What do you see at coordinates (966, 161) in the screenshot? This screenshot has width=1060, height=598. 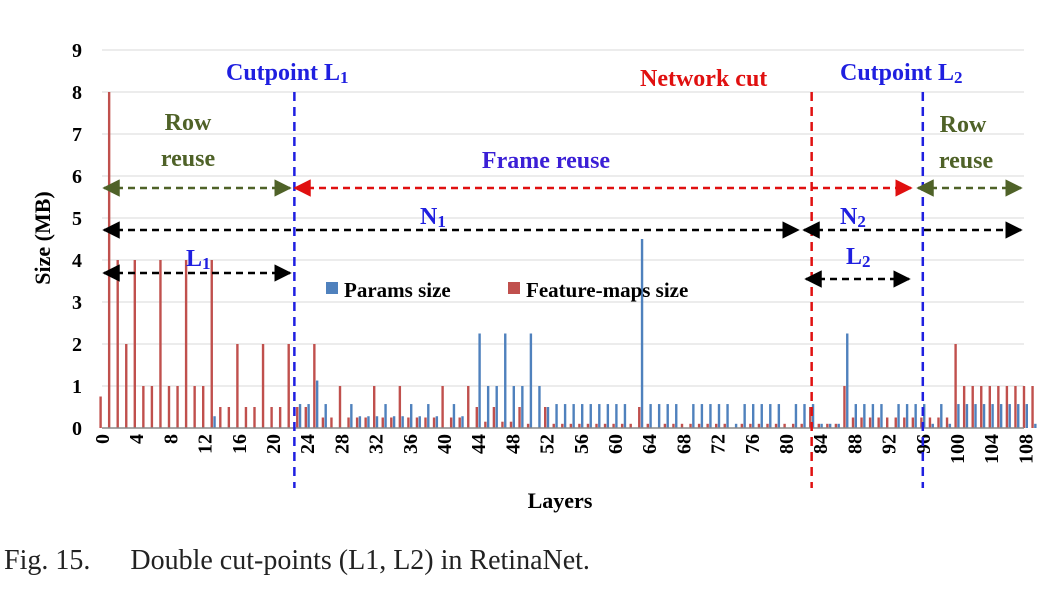 I see `row-reuse-right-line2: reuse` at bounding box center [966, 161].